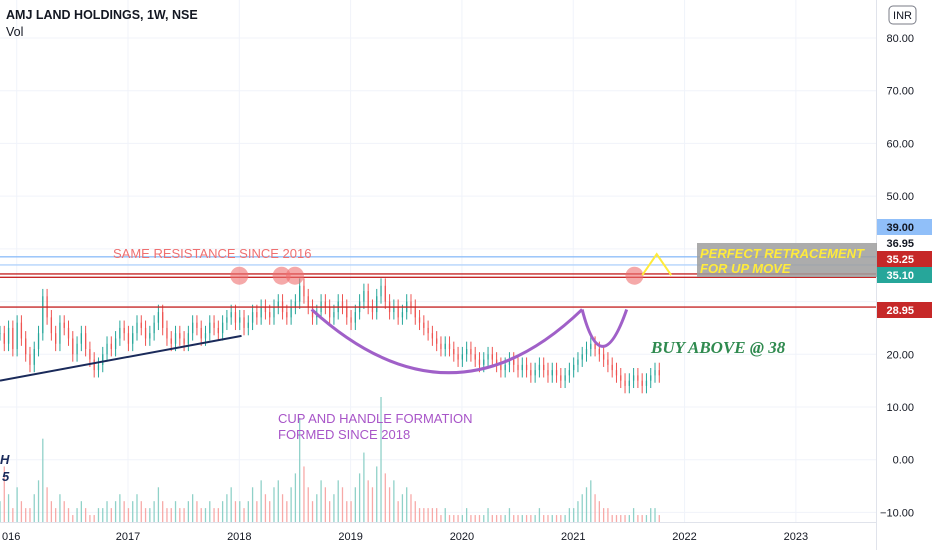 The image size is (932, 550). Describe the element at coordinates (5, 459) in the screenshot. I see `left-edge-letter-1: H` at that location.